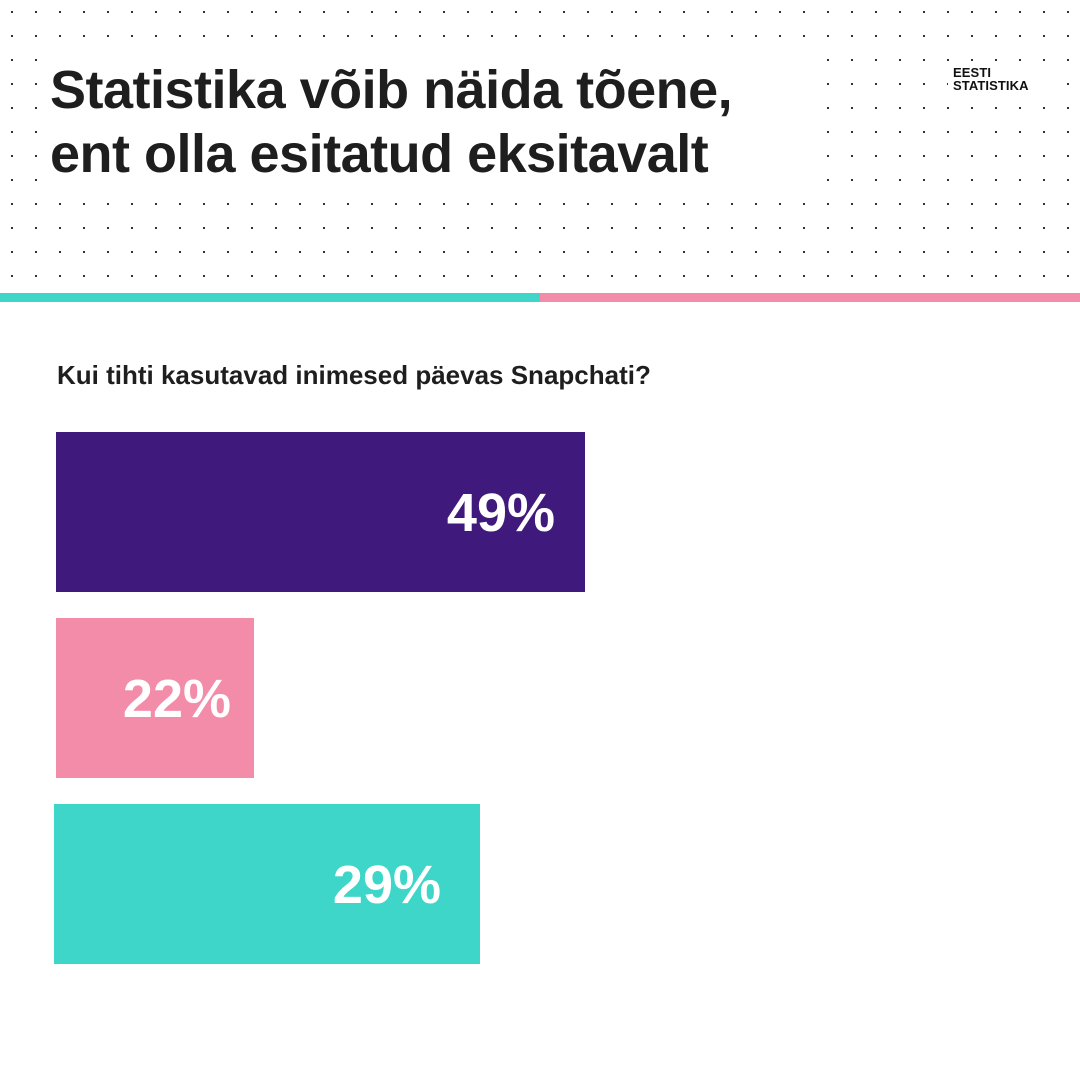 Image resolution: width=1080 pixels, height=1080 pixels. What do you see at coordinates (177, 699) in the screenshot?
I see `bar-2-value-label: 22%` at bounding box center [177, 699].